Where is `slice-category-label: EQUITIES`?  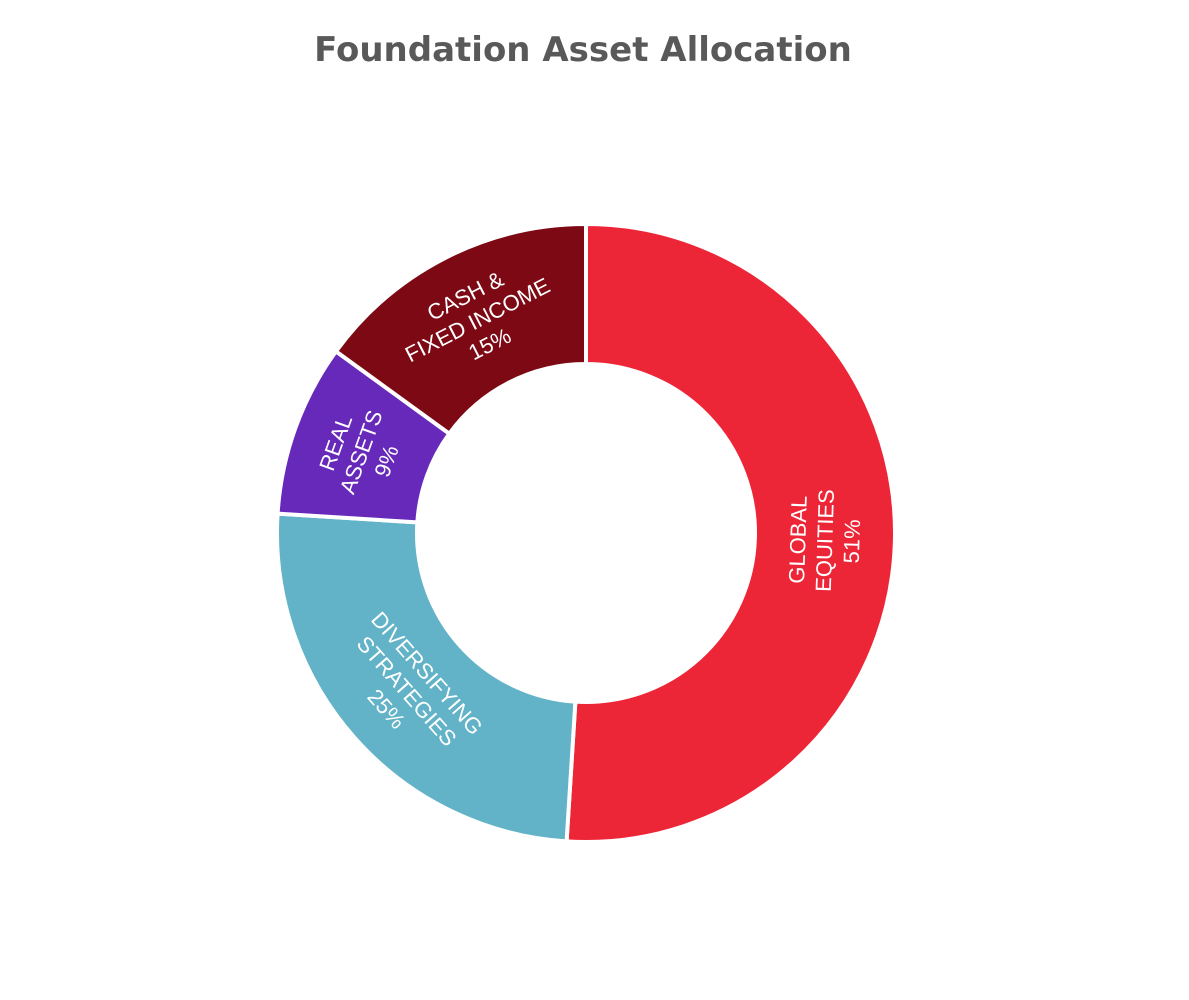
slice-category-label: EQUITIES is located at coordinates (825, 540).